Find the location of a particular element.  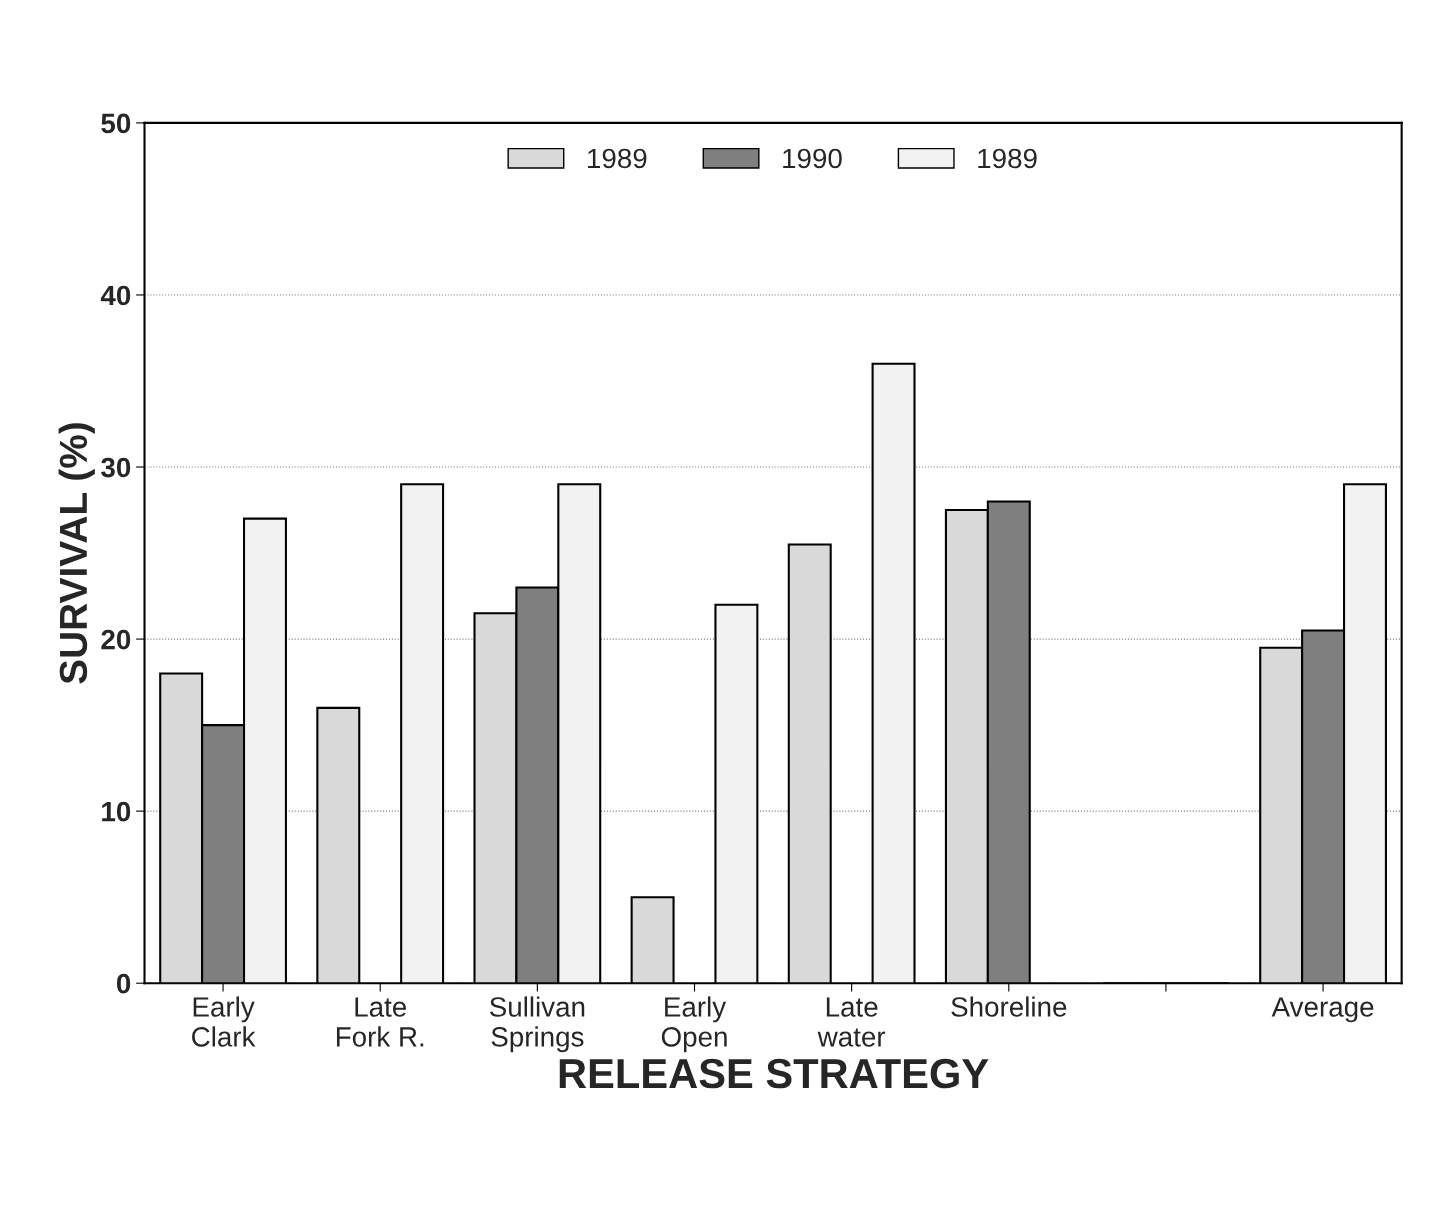

x-axis-title: RELEASE STRATEGY is located at coordinates (774, 1073).